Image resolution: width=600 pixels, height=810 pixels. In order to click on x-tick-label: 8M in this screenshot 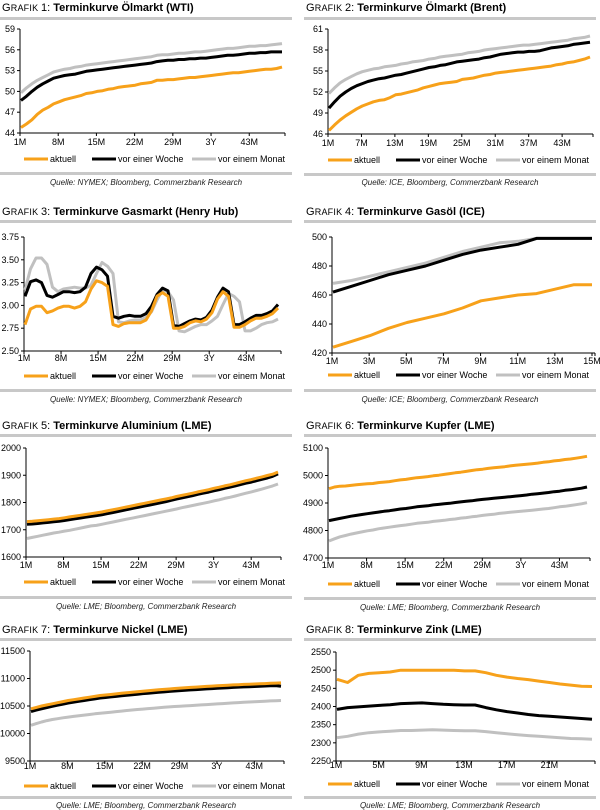, I will do `click(61, 358)`.